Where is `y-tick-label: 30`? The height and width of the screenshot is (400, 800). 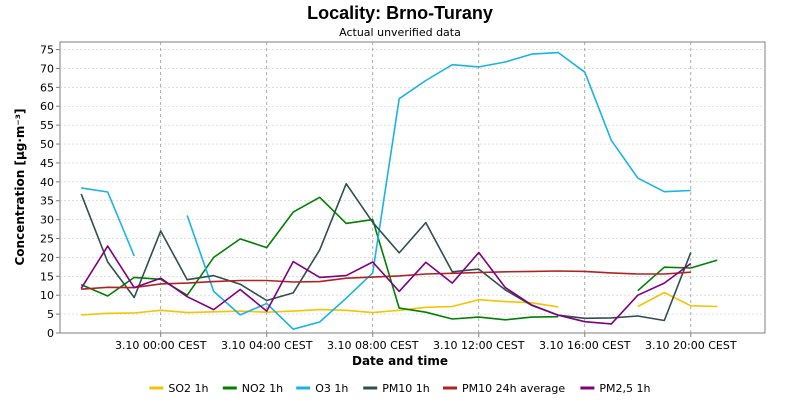 y-tick-label: 30 is located at coordinates (47, 220).